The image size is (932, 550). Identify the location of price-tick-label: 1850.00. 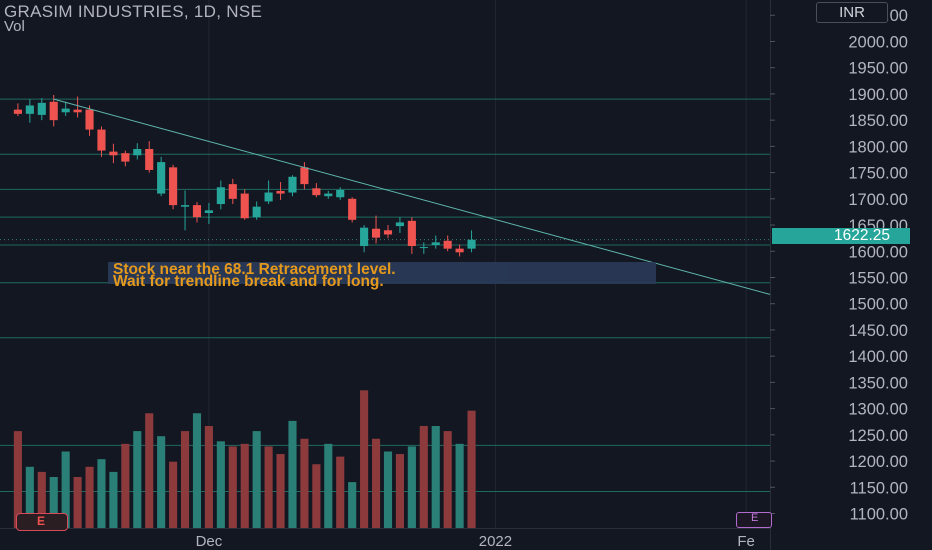
(878, 121).